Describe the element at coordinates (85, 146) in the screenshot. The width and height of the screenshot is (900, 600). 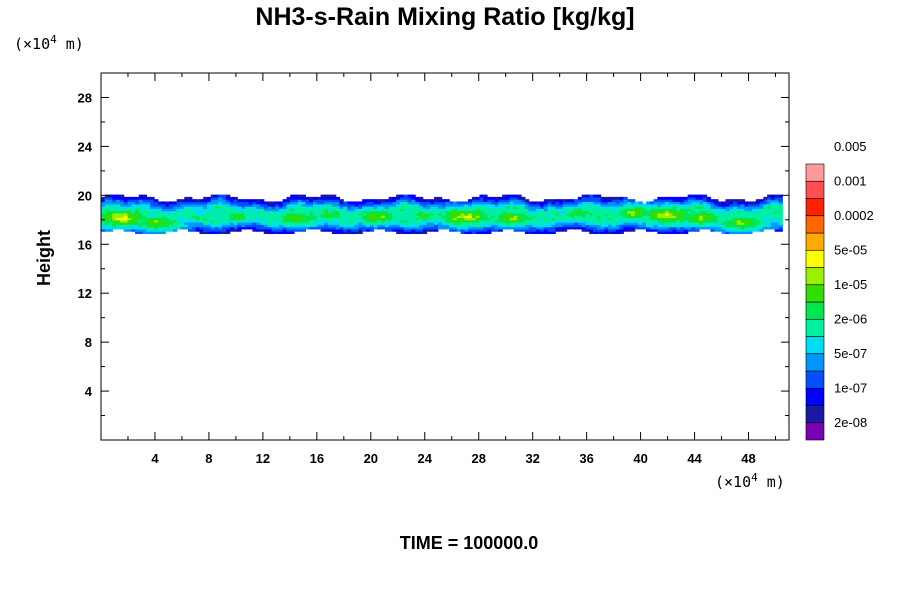
I see `y-tick-label: 24` at that location.